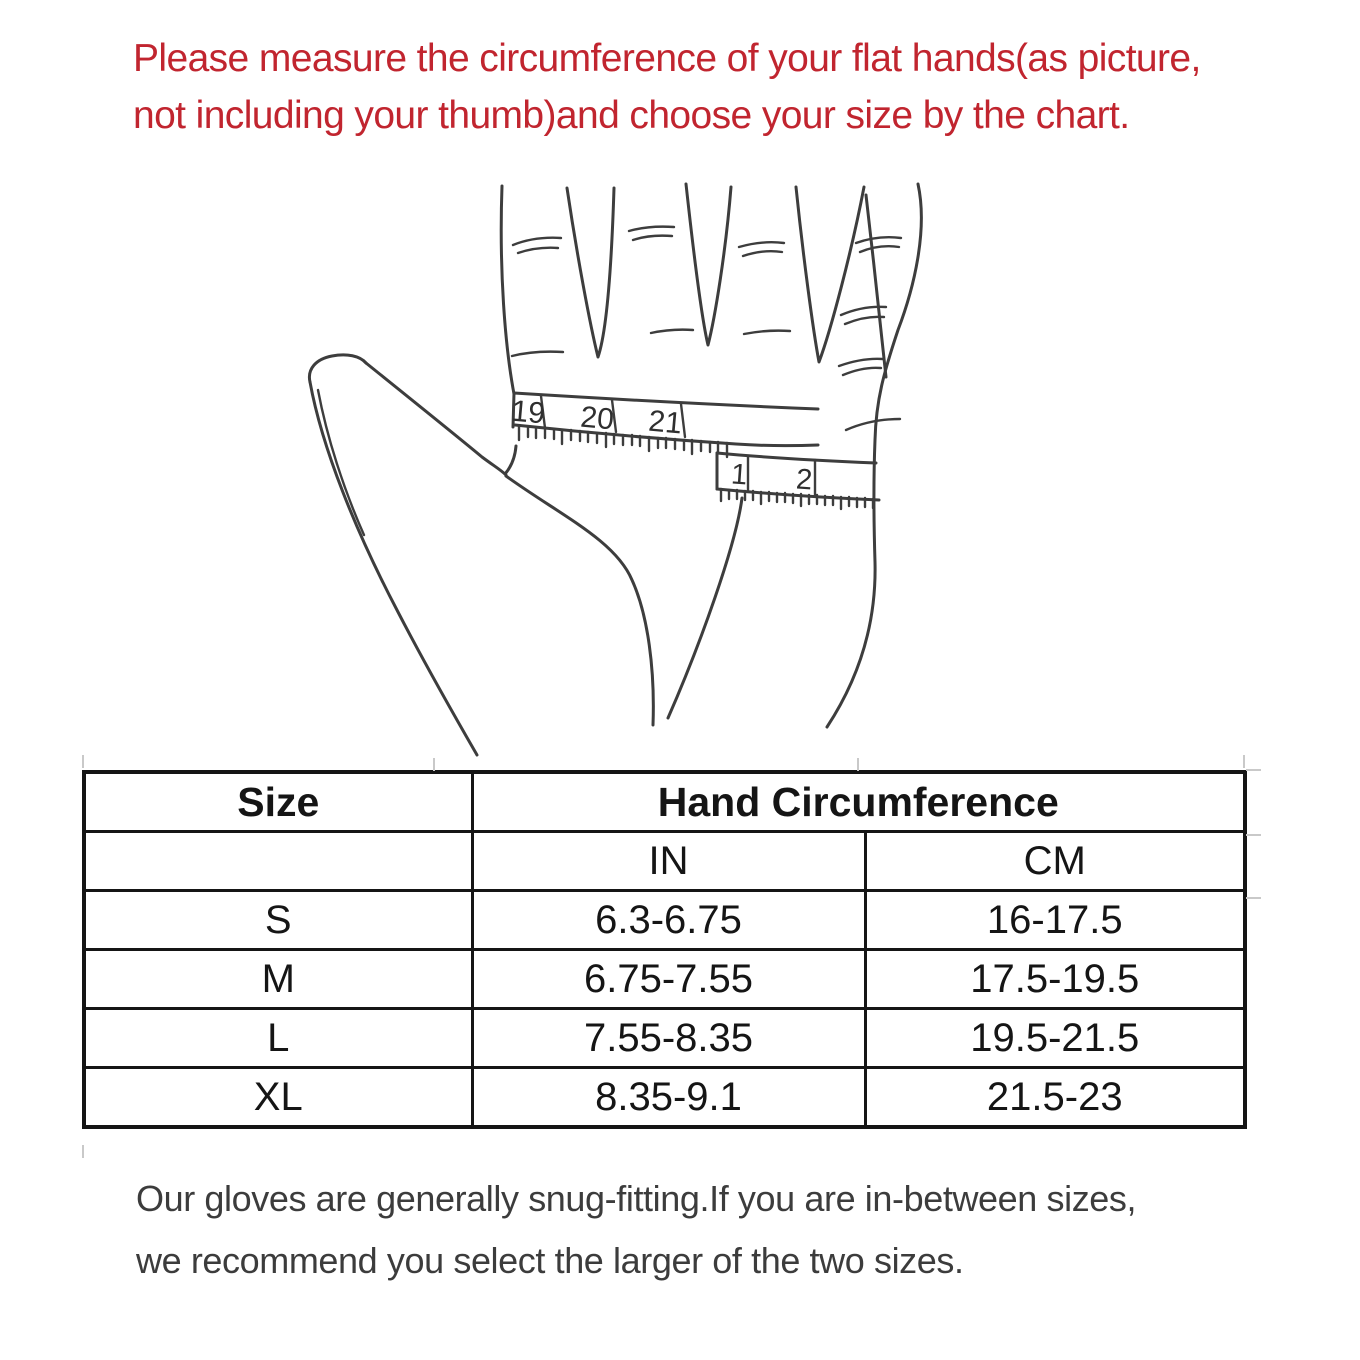 This screenshot has width=1360, height=1360. I want to click on pinky-crease-top2, so click(879, 249).